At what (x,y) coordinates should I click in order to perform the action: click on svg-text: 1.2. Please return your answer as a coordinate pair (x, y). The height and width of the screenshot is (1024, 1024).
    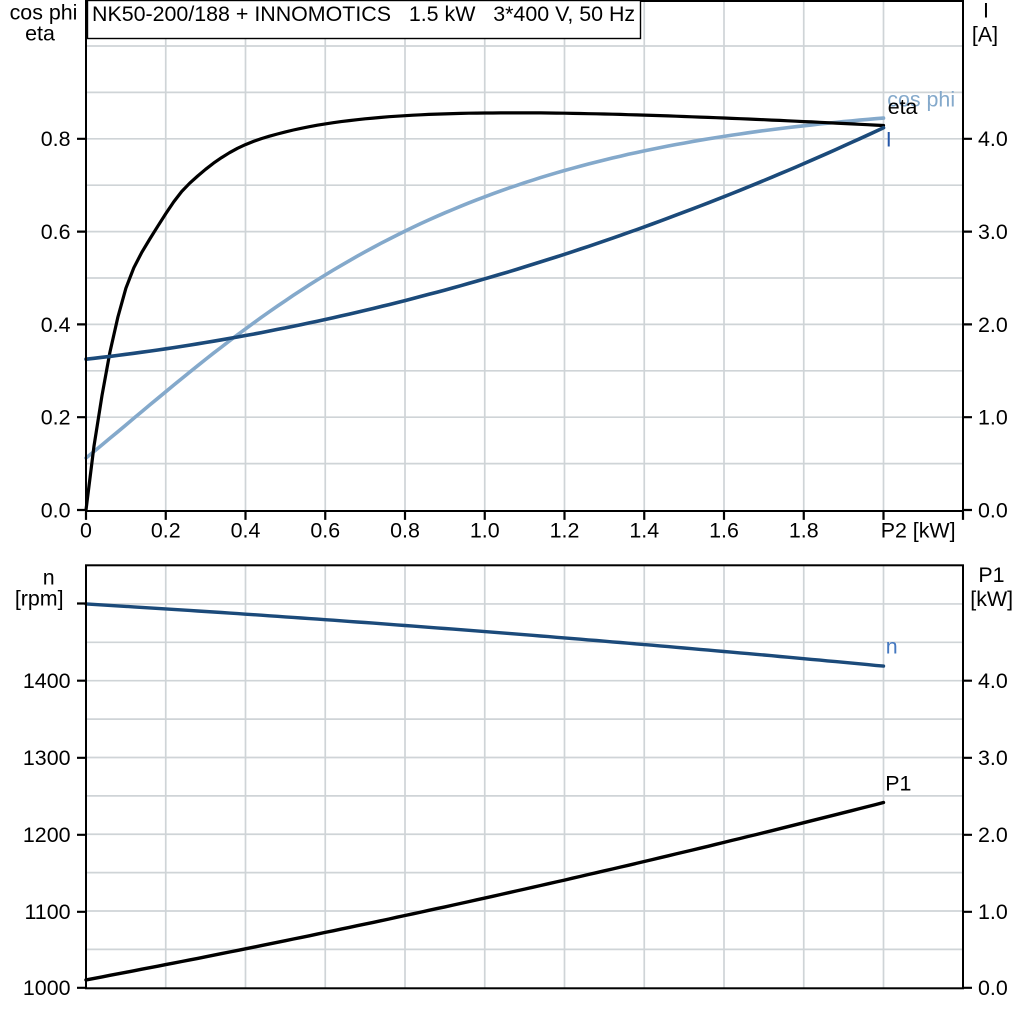
    Looking at the image, I should click on (565, 531).